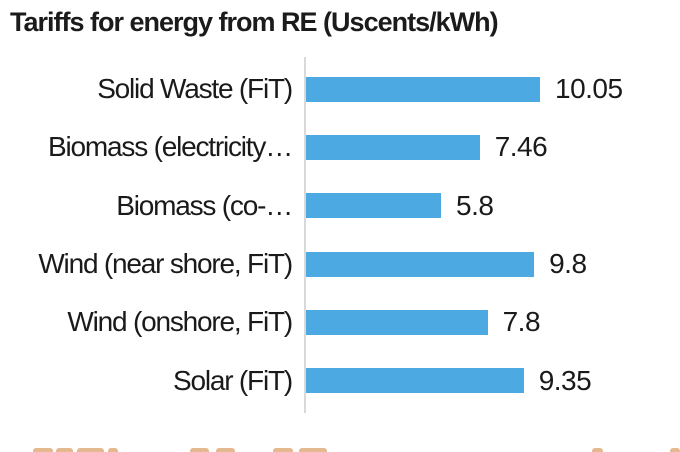 The width and height of the screenshot is (680, 452). I want to click on data-label: 7.46, so click(521, 147).